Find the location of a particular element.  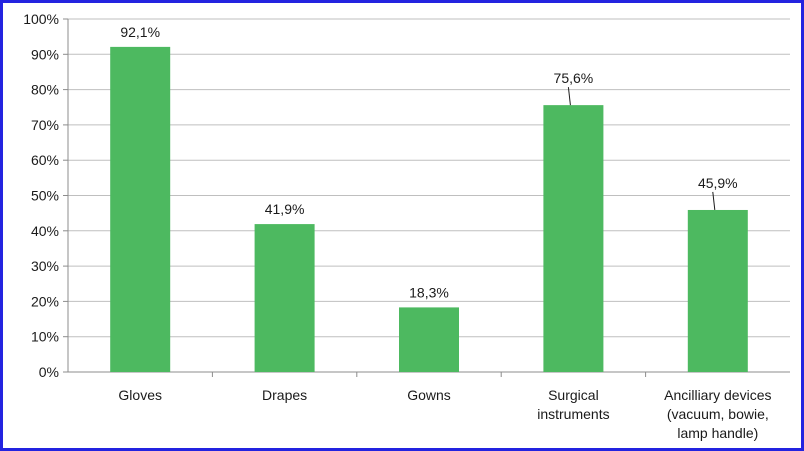

y-tick-label: 100% is located at coordinates (41, 19).